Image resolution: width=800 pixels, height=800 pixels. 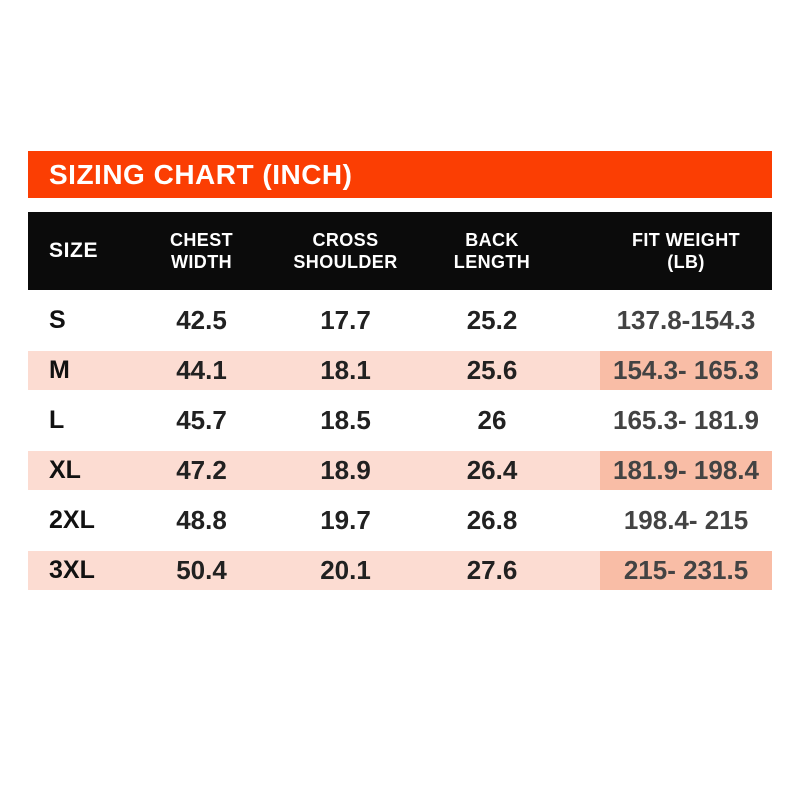 I want to click on back-length-cell: 25.6, so click(x=492, y=370).